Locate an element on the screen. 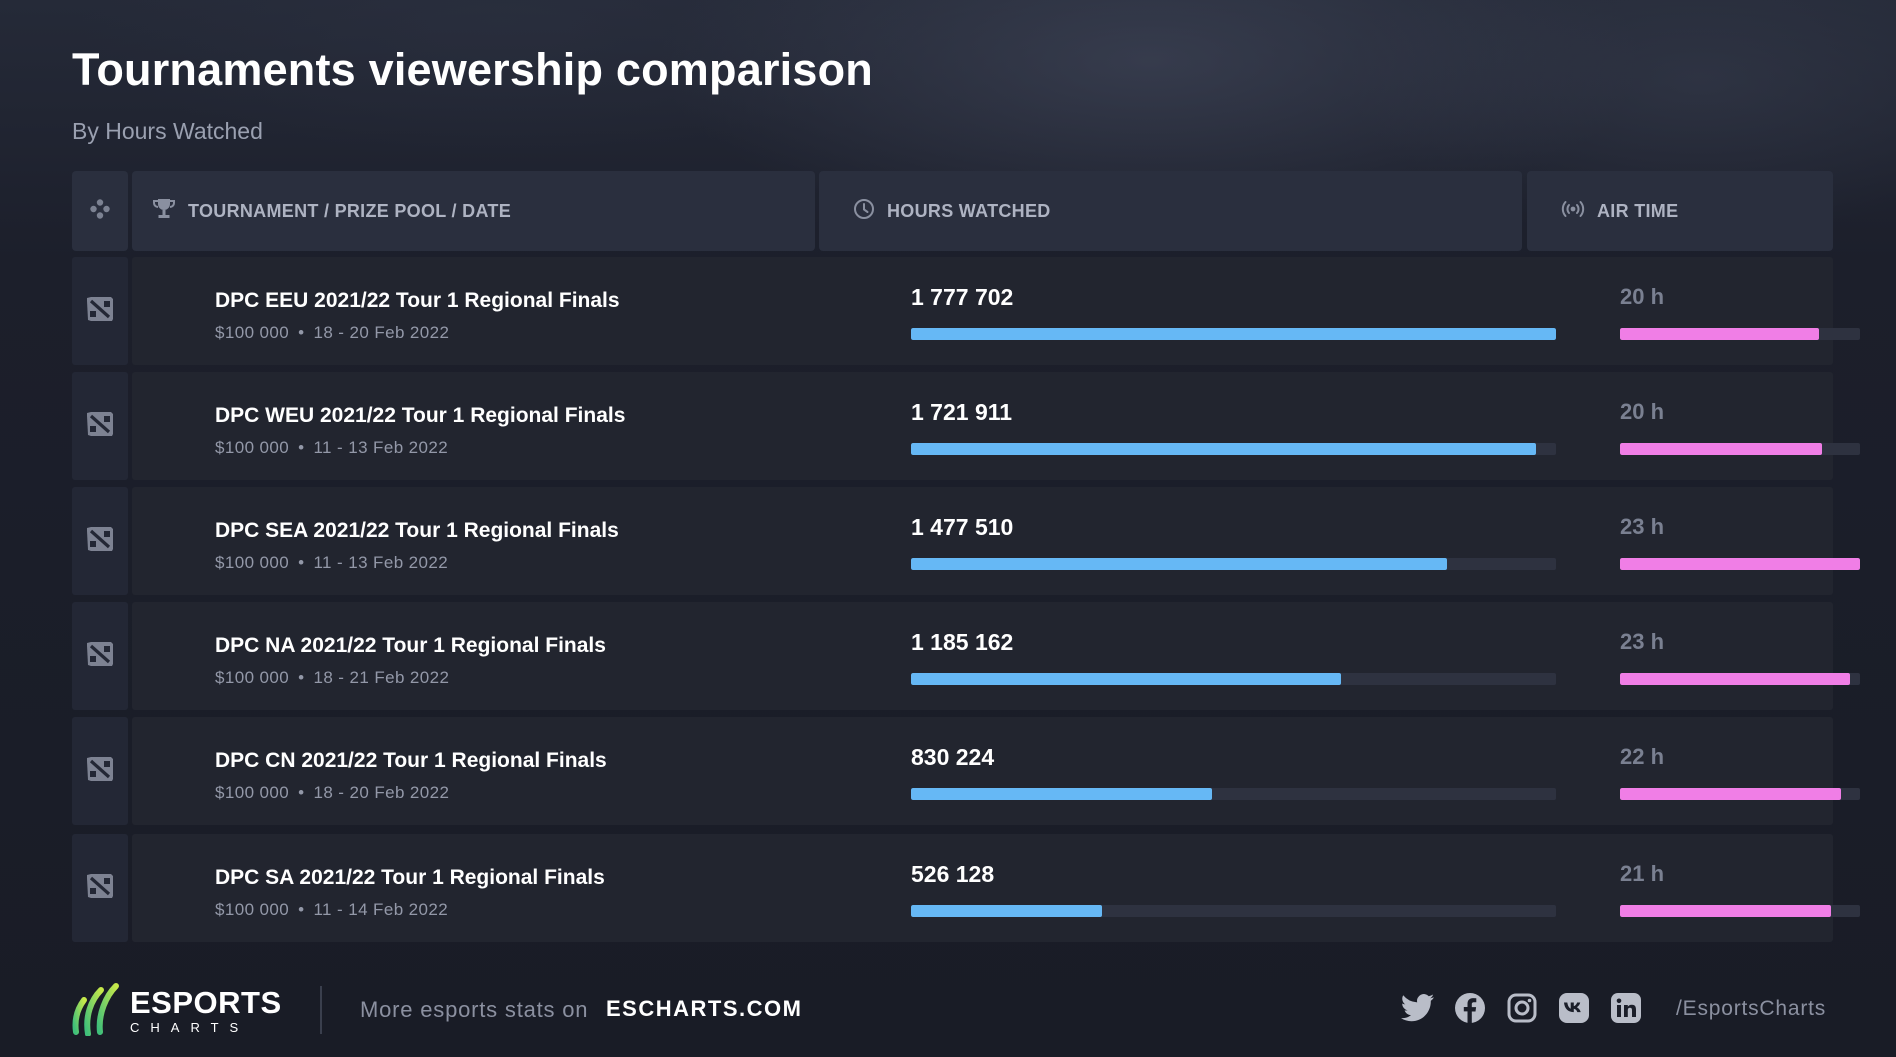  tournament-name: DPC SA 2021/22 Tour 1 Regional Finals is located at coordinates (410, 877).